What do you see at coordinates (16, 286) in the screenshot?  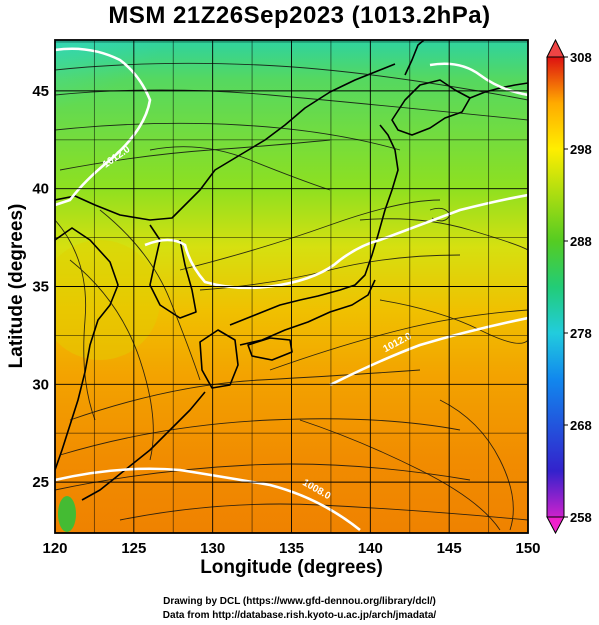 I see `y-axis-label: Latitude (degrees)` at bounding box center [16, 286].